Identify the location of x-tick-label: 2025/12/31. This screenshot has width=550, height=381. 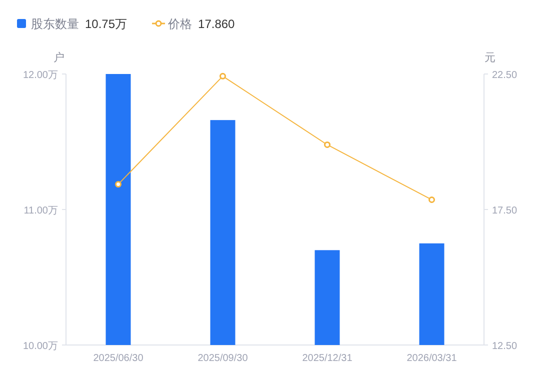
(327, 358).